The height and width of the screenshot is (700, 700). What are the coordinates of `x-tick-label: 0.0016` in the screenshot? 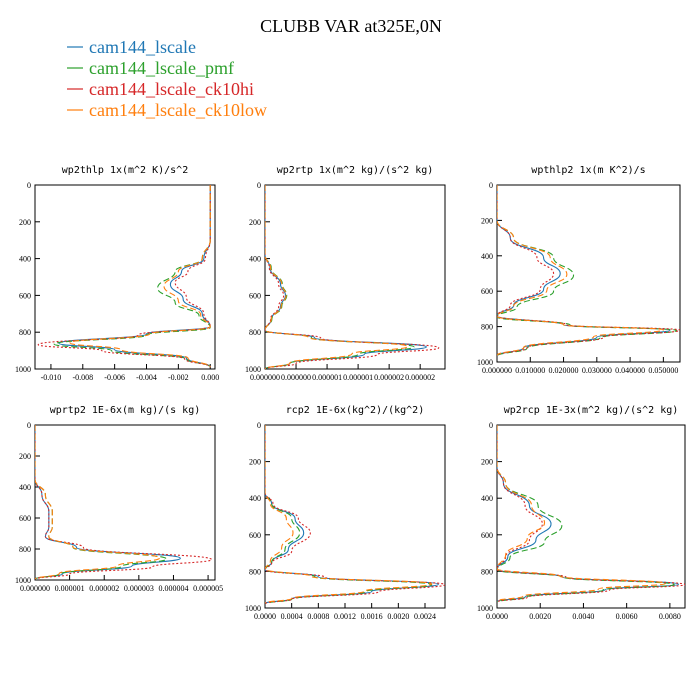 It's located at (372, 616).